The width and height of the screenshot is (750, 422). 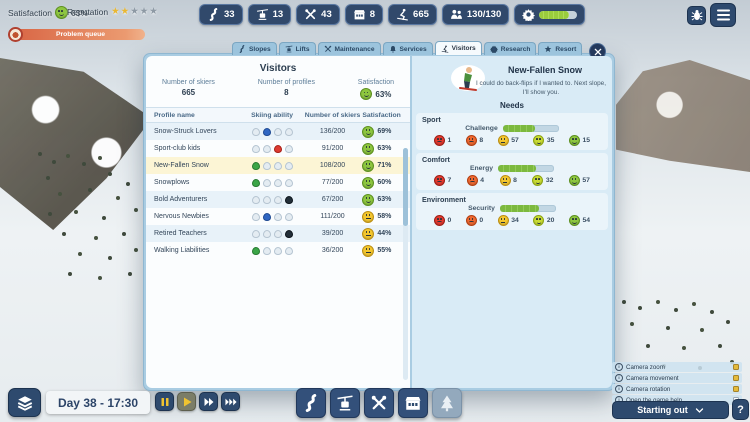 What do you see at coordinates (445, 49) in the screenshot?
I see `skier-icon` at bounding box center [445, 49].